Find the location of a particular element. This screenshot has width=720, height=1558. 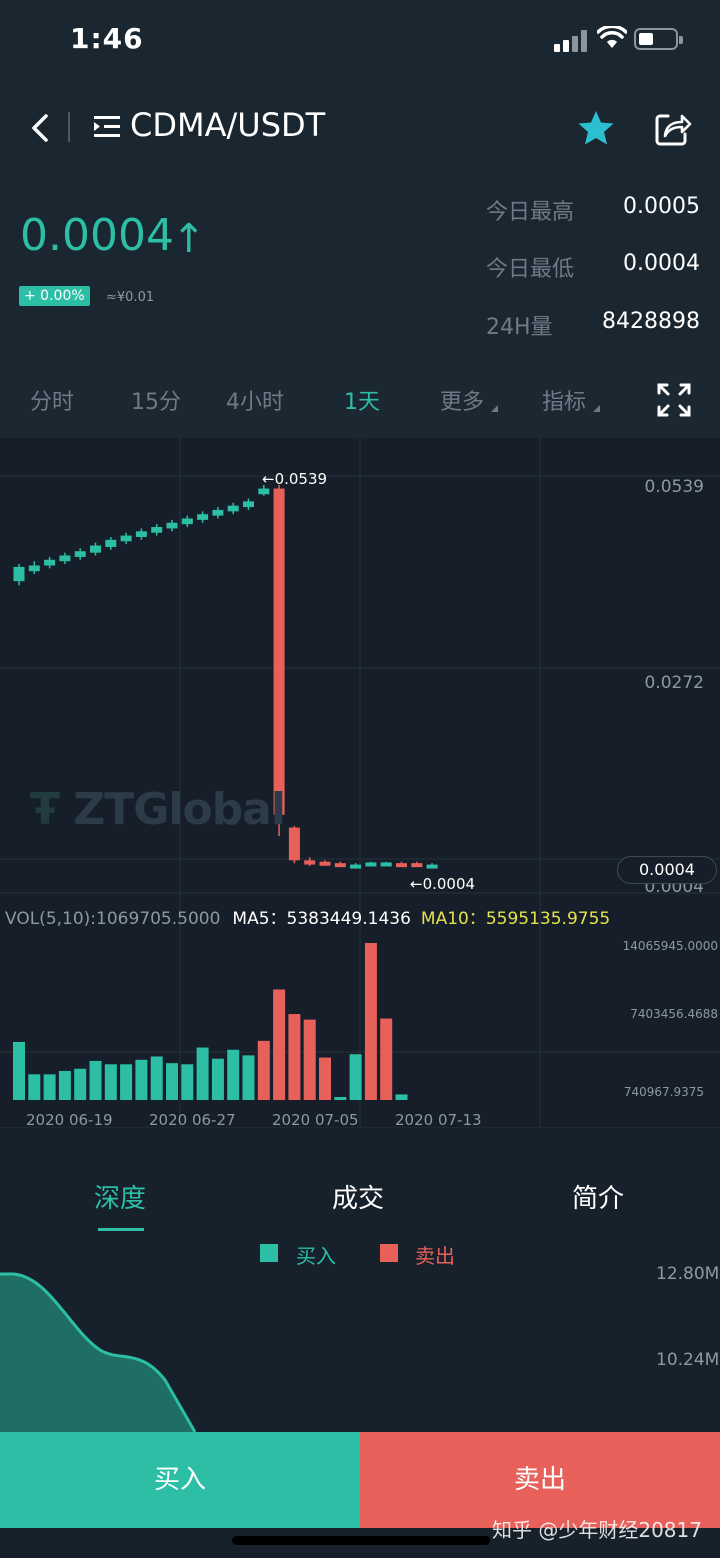

tab-indicators: 指标 is located at coordinates (571, 400).